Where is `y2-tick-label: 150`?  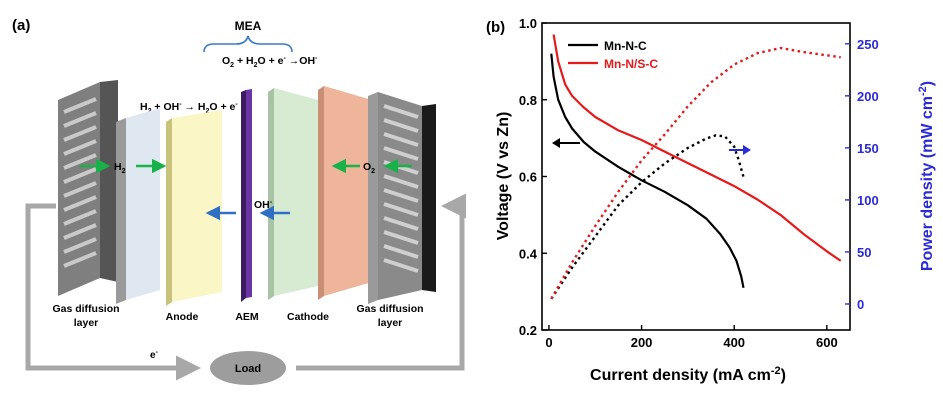 y2-tick-label: 150 is located at coordinates (868, 148).